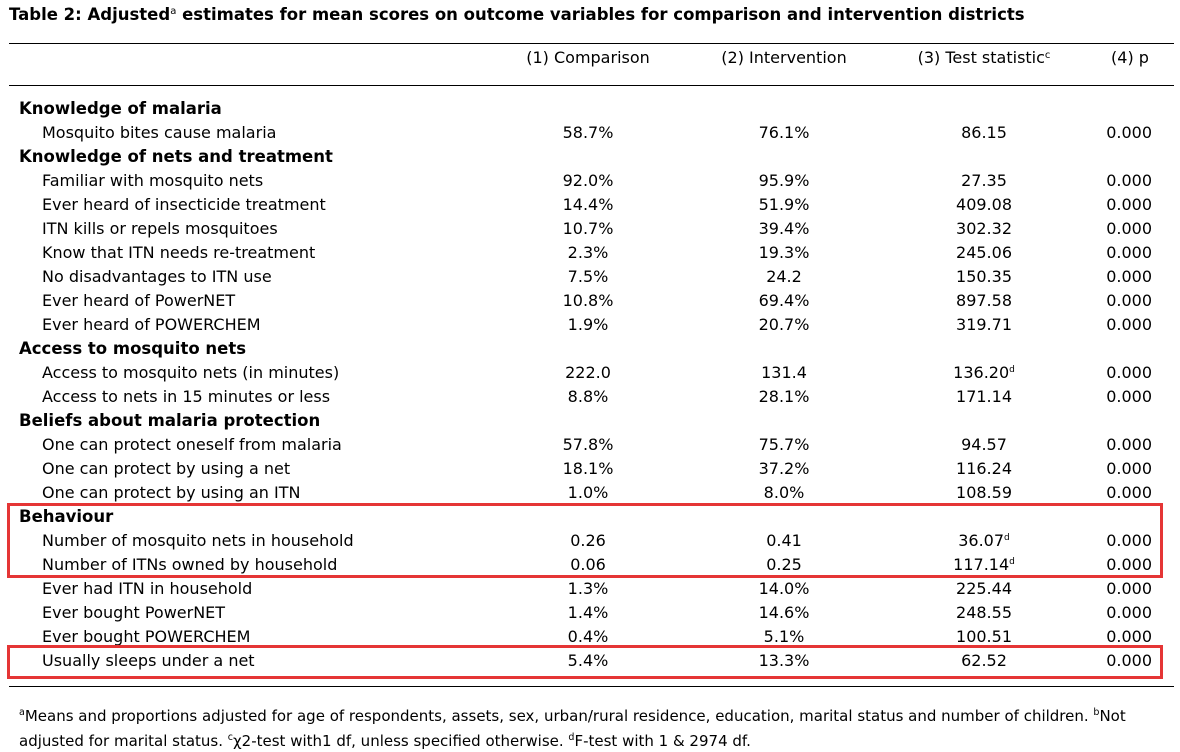 This screenshot has height=752, width=1180. What do you see at coordinates (591, 43) in the screenshot?
I see `table-top-rule` at bounding box center [591, 43].